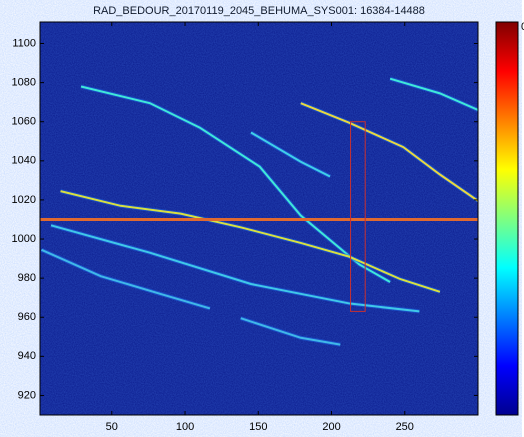 The width and height of the screenshot is (524, 437). Describe the element at coordinates (24, 239) in the screenshot. I see `y-tick-label: 1000` at that location.